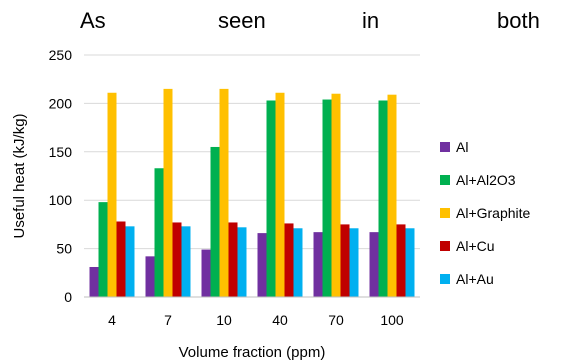 The image size is (567, 363). I want to click on header-word: in, so click(371, 20).